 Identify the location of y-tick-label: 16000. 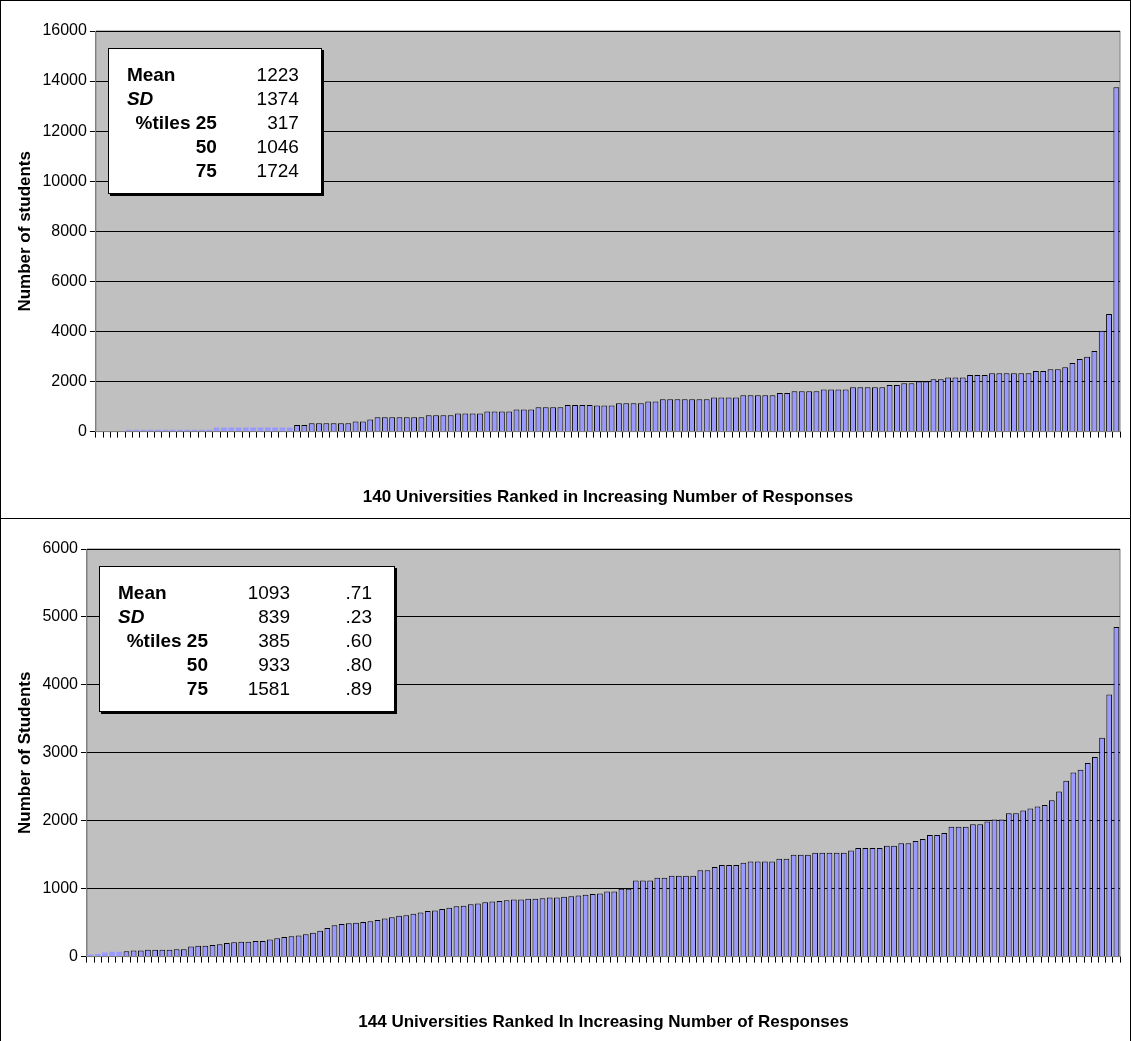
(64, 30).